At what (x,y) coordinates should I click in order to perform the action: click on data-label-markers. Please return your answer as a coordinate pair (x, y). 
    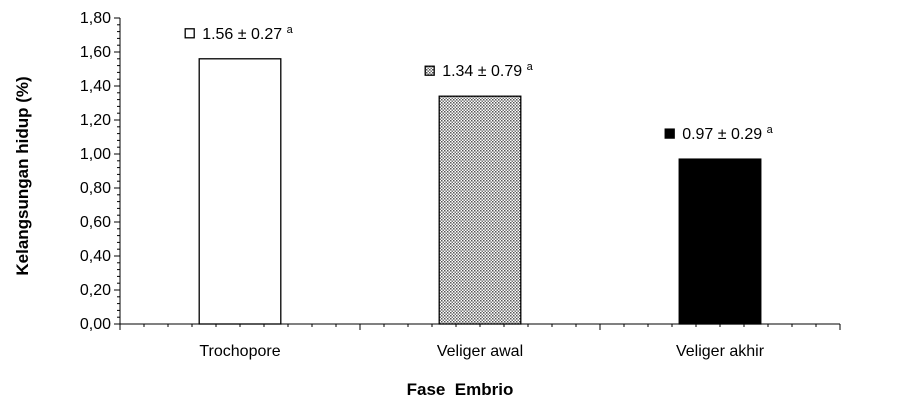
    Looking at the image, I should click on (429, 83).